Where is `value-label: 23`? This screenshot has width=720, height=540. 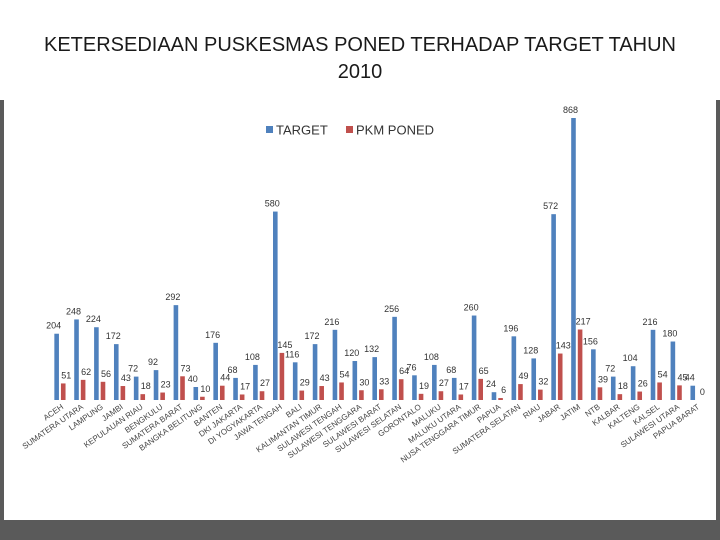
value-label: 23 is located at coordinates (166, 385).